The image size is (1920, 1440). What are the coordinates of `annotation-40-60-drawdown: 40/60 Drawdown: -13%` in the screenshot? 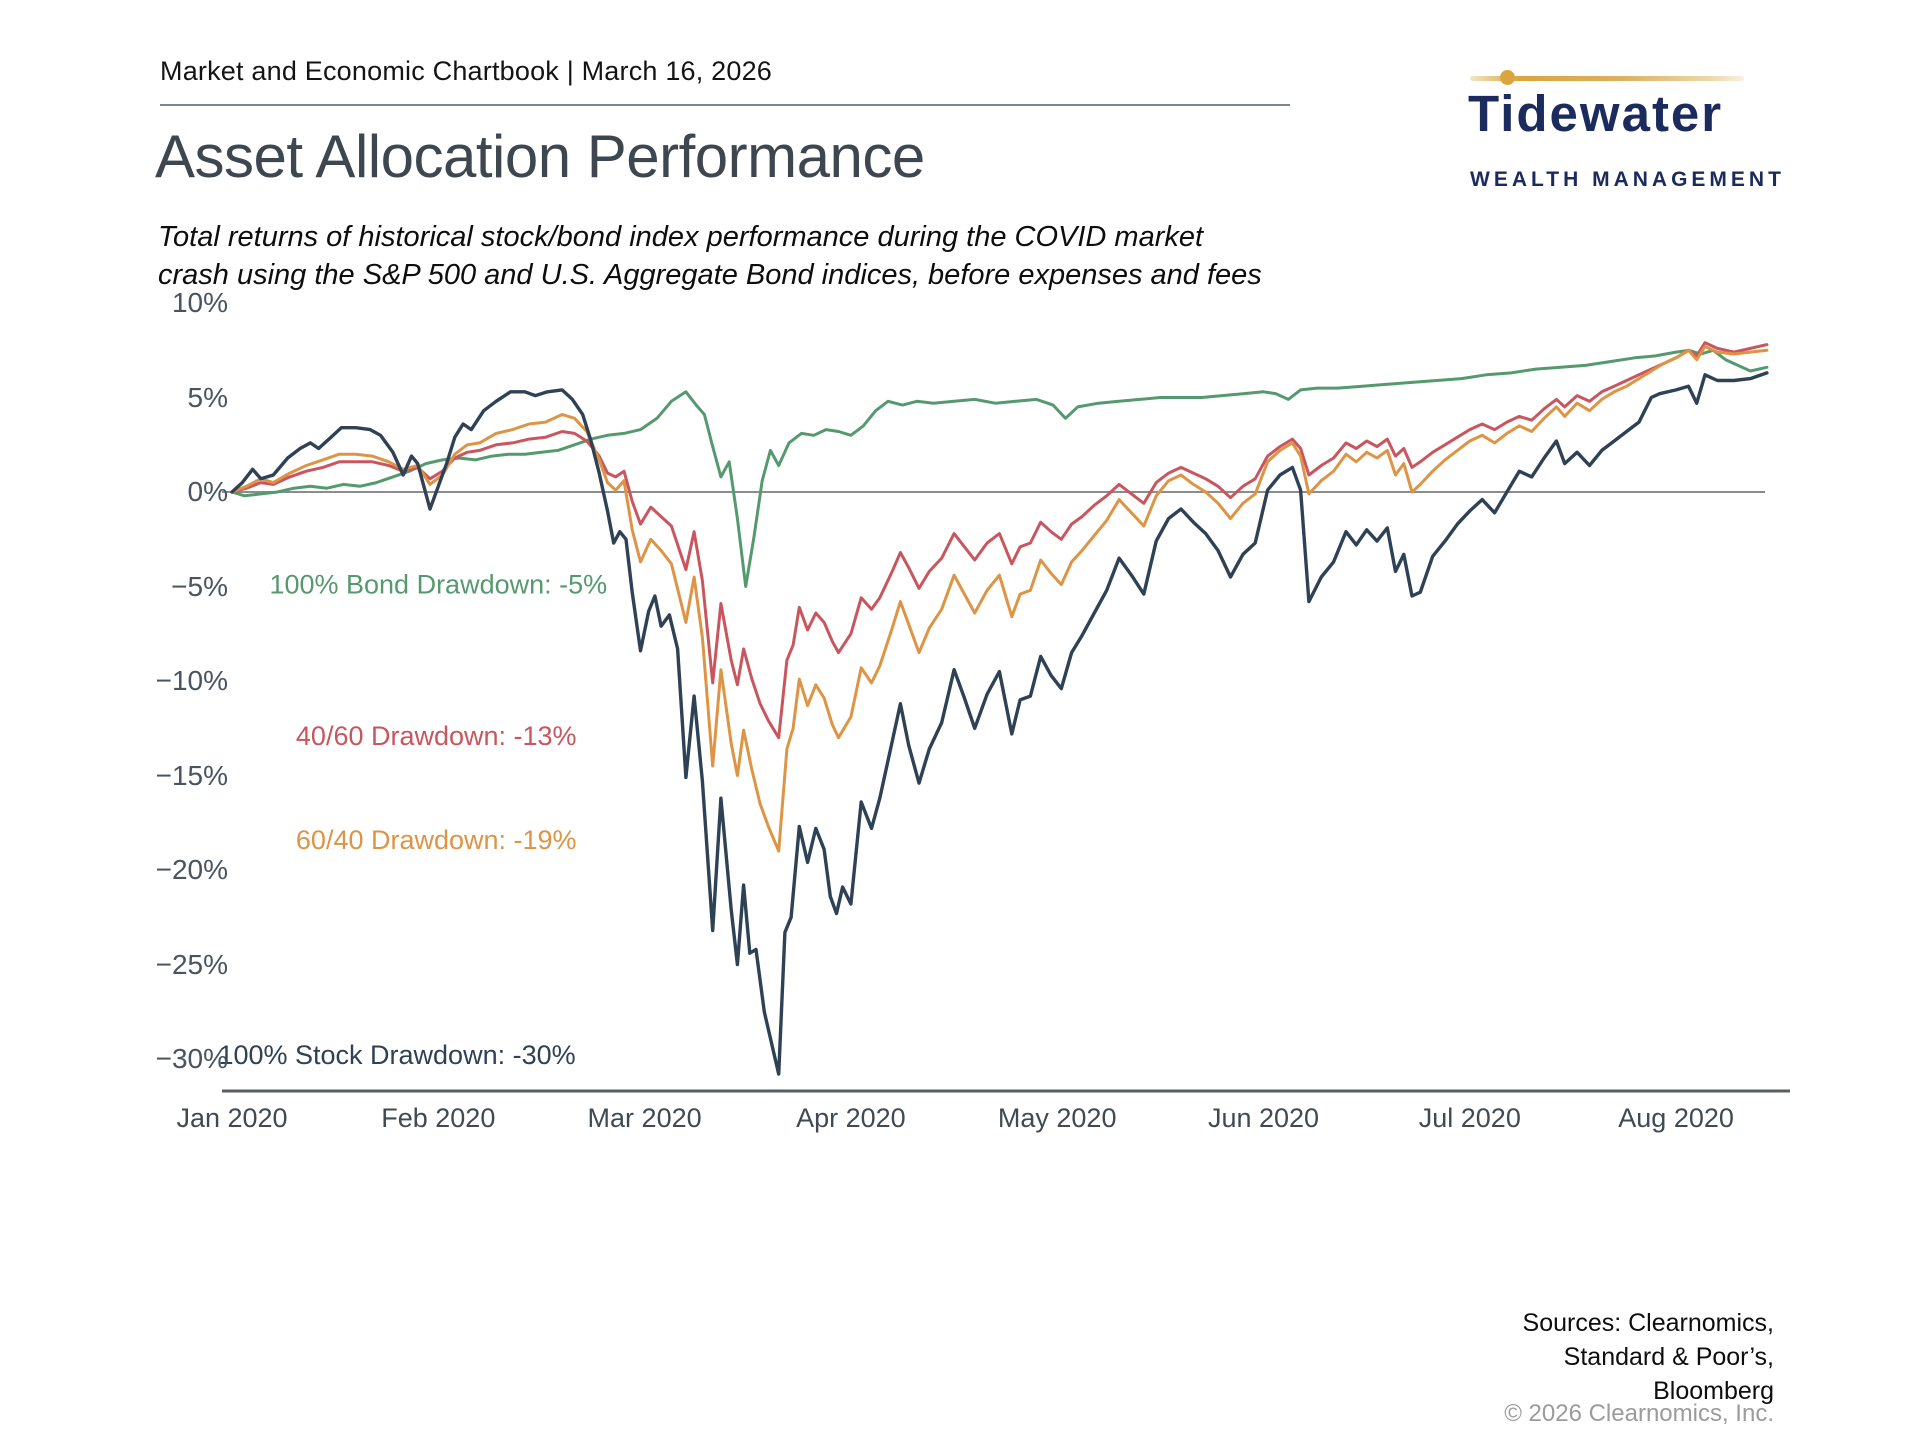 It's located at (436, 736).